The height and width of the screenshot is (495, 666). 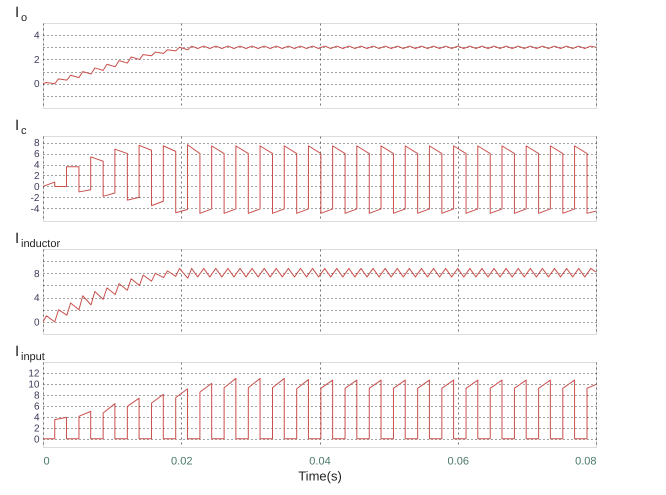 I want to click on x-axis-title: Time(s), so click(x=320, y=476).